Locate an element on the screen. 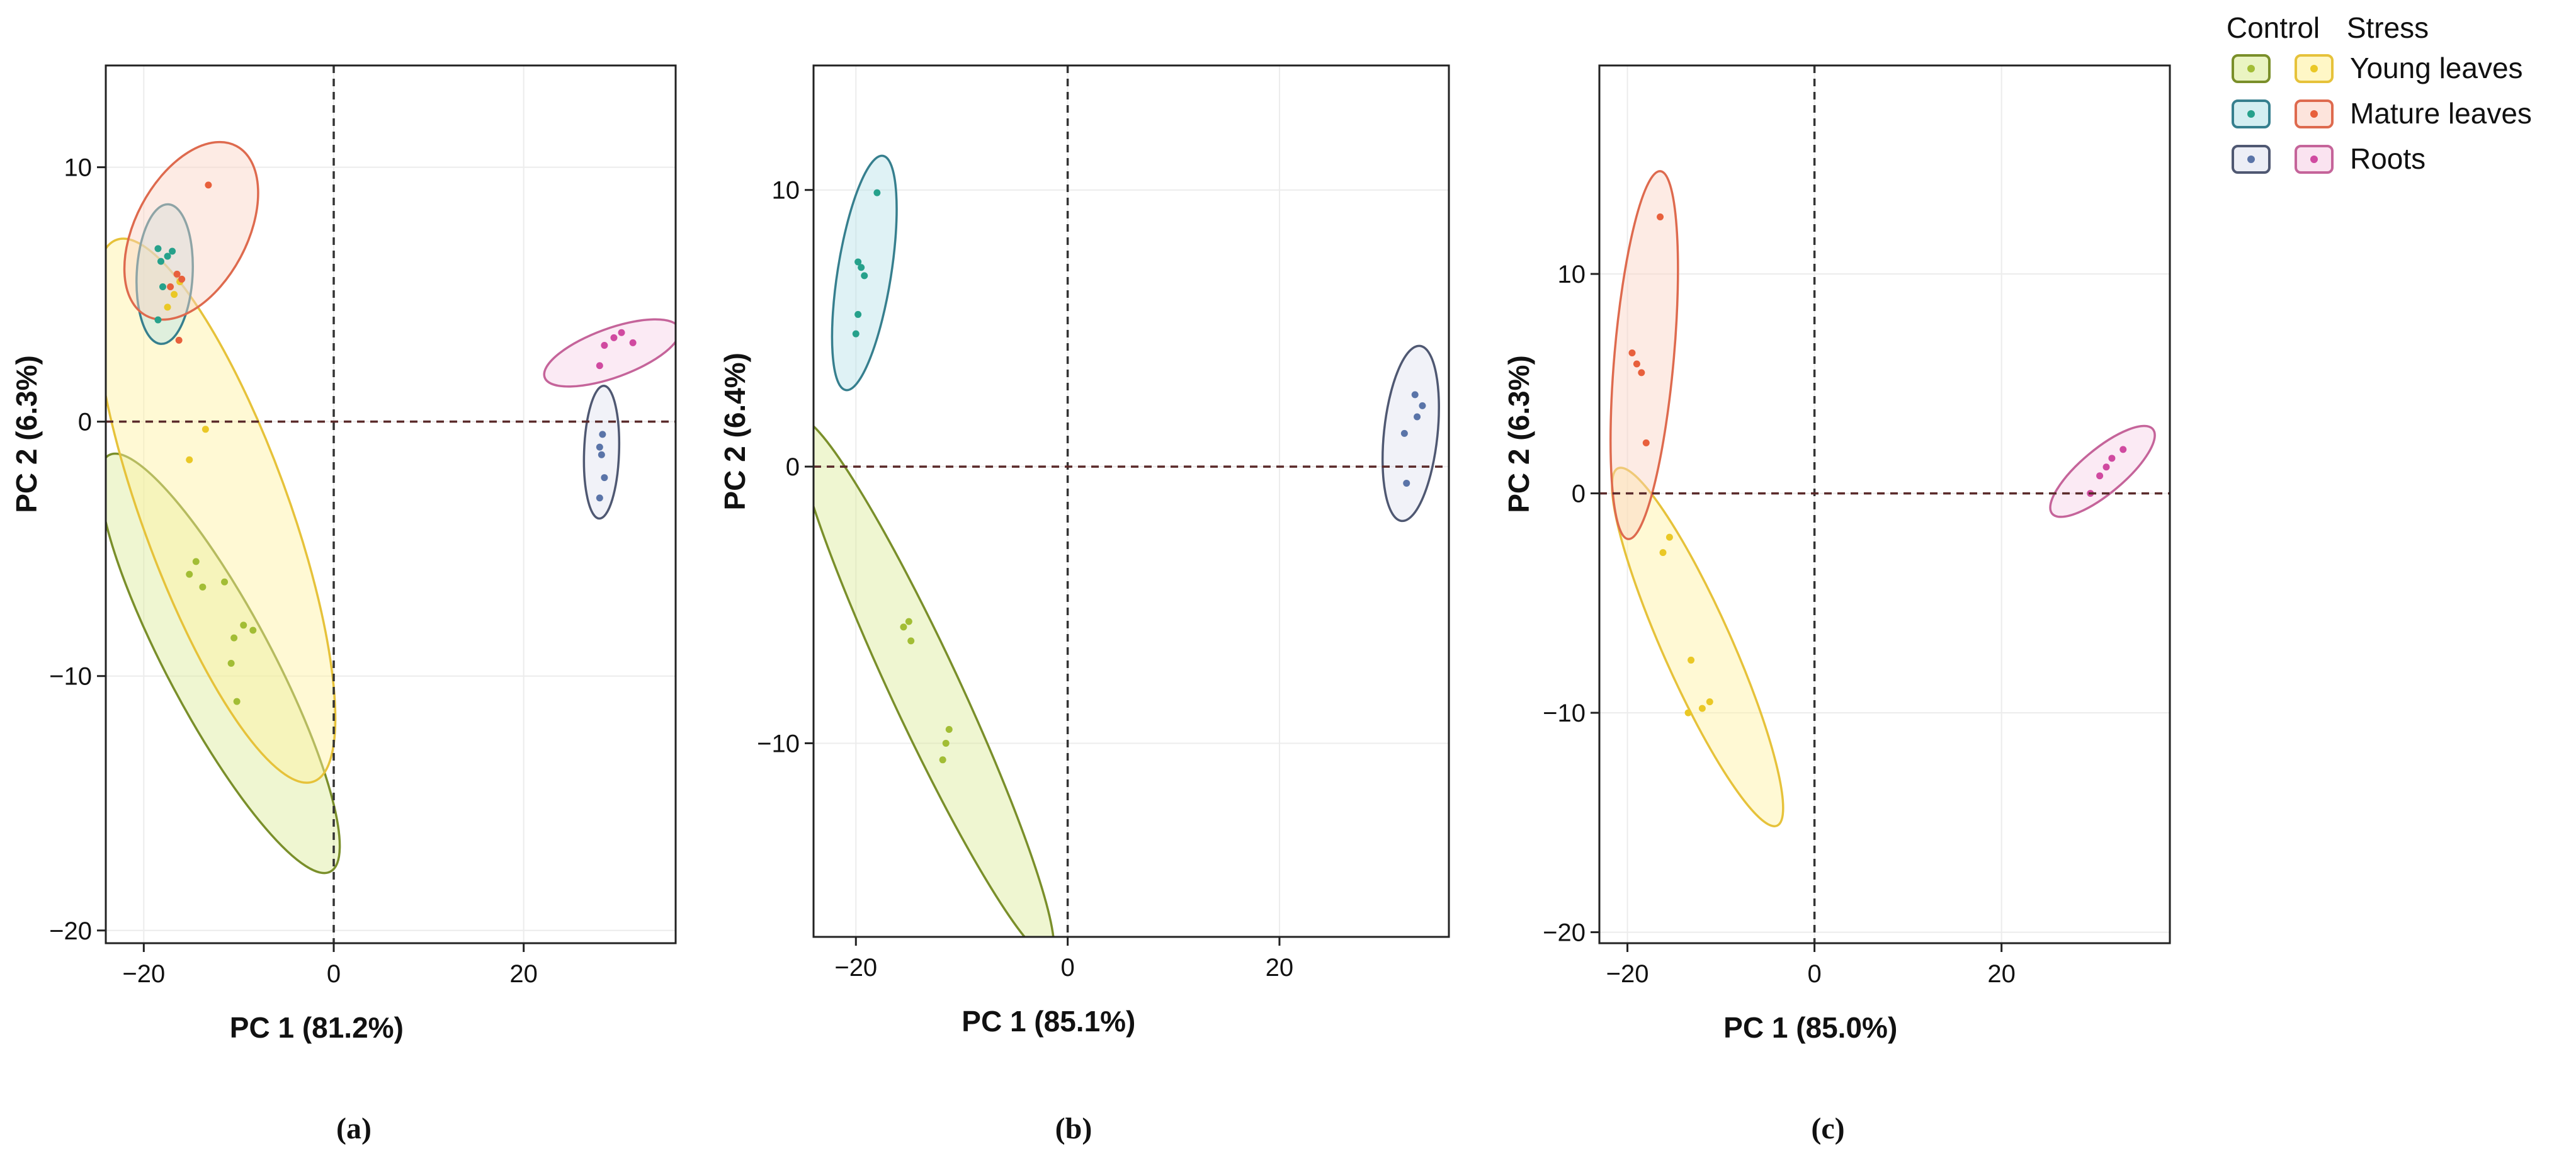 The height and width of the screenshot is (1156, 2576). y-axis-label: PC 2 (6.3%) is located at coordinates (1518, 434).